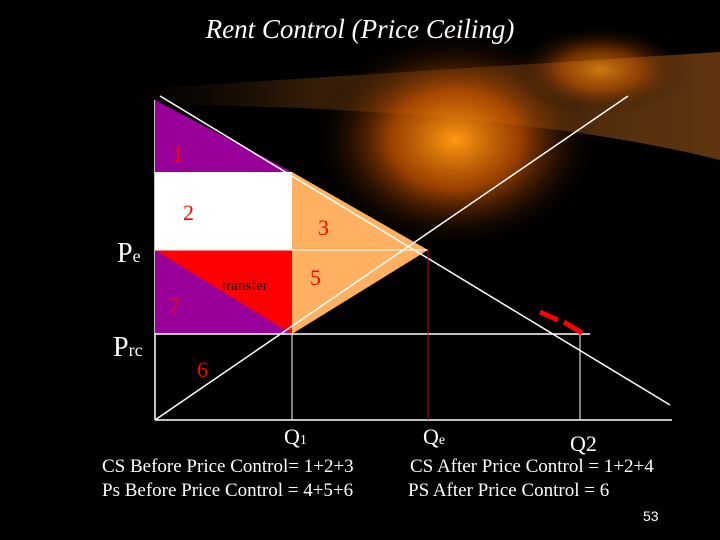 The height and width of the screenshot is (540, 720). I want to click on cs-before-text: CS Before Price Control= 1+2+3, so click(228, 466).